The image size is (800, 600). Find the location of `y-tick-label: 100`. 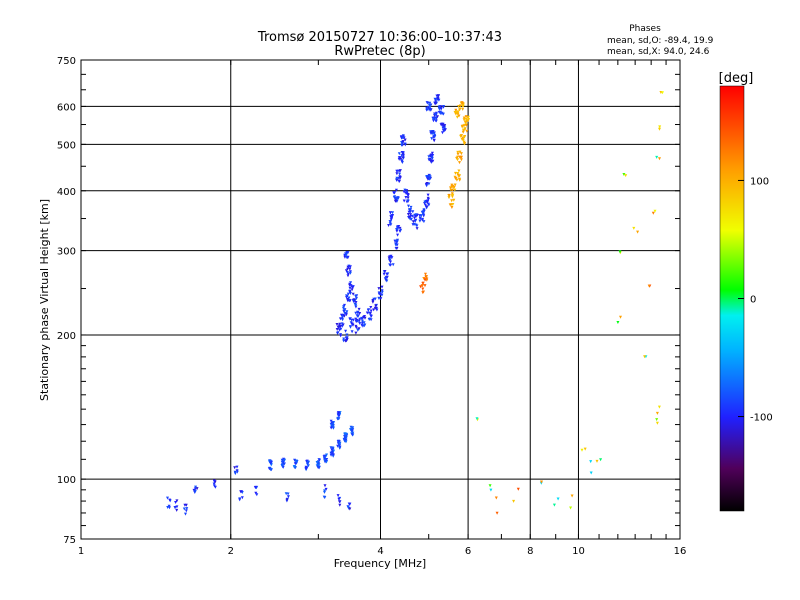

y-tick-label: 100 is located at coordinates (66, 480).